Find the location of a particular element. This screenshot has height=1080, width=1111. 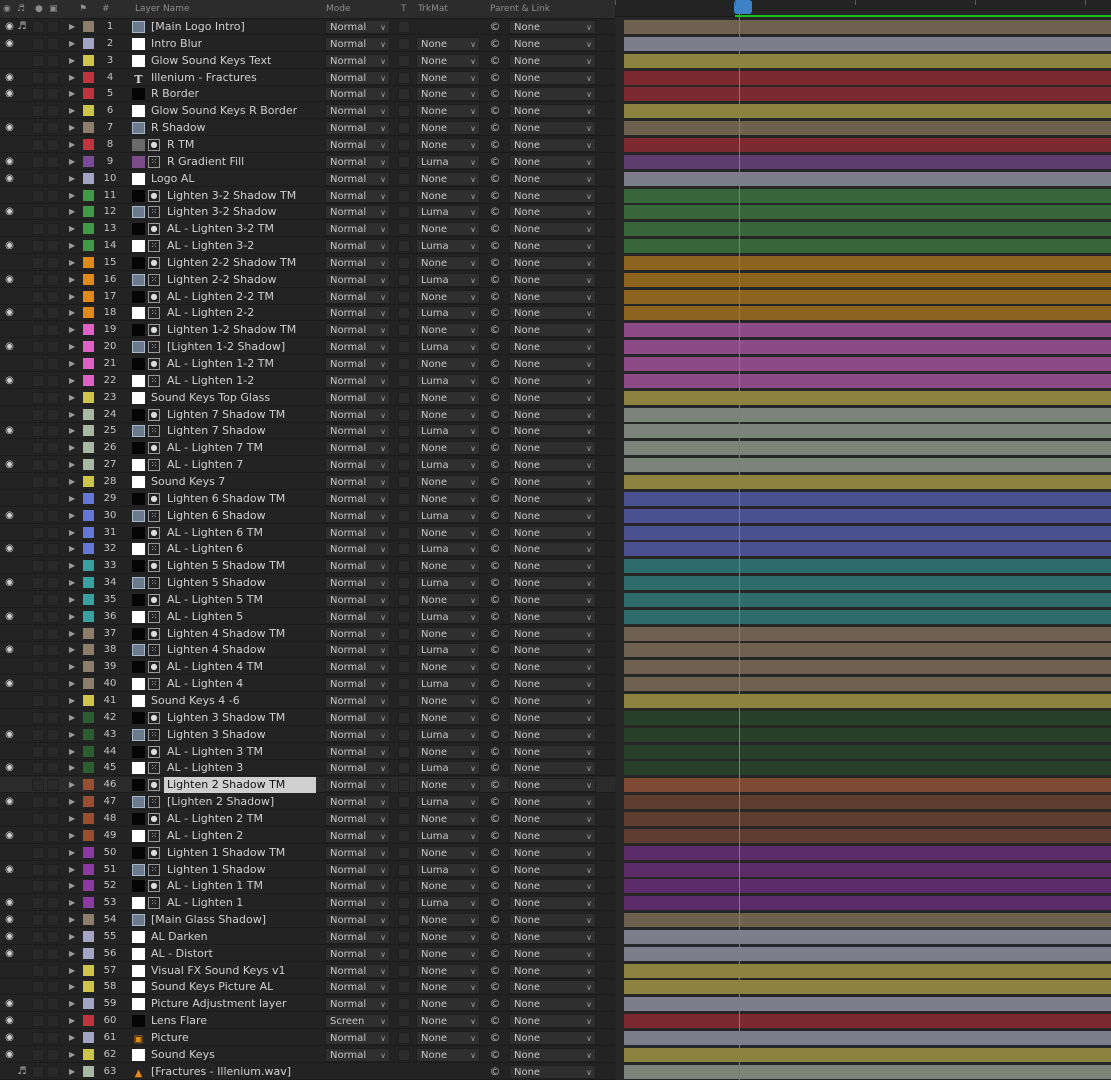

layer-row: ▶ 26 ● AL - Lighten 7 TM Normal ∨ None ∨ © None ∨ is located at coordinates (307, 448).